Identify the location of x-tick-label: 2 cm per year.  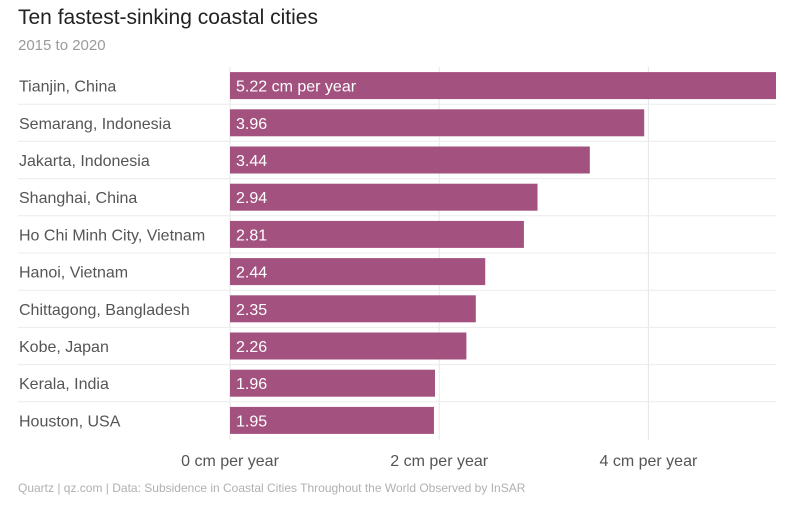
(439, 461).